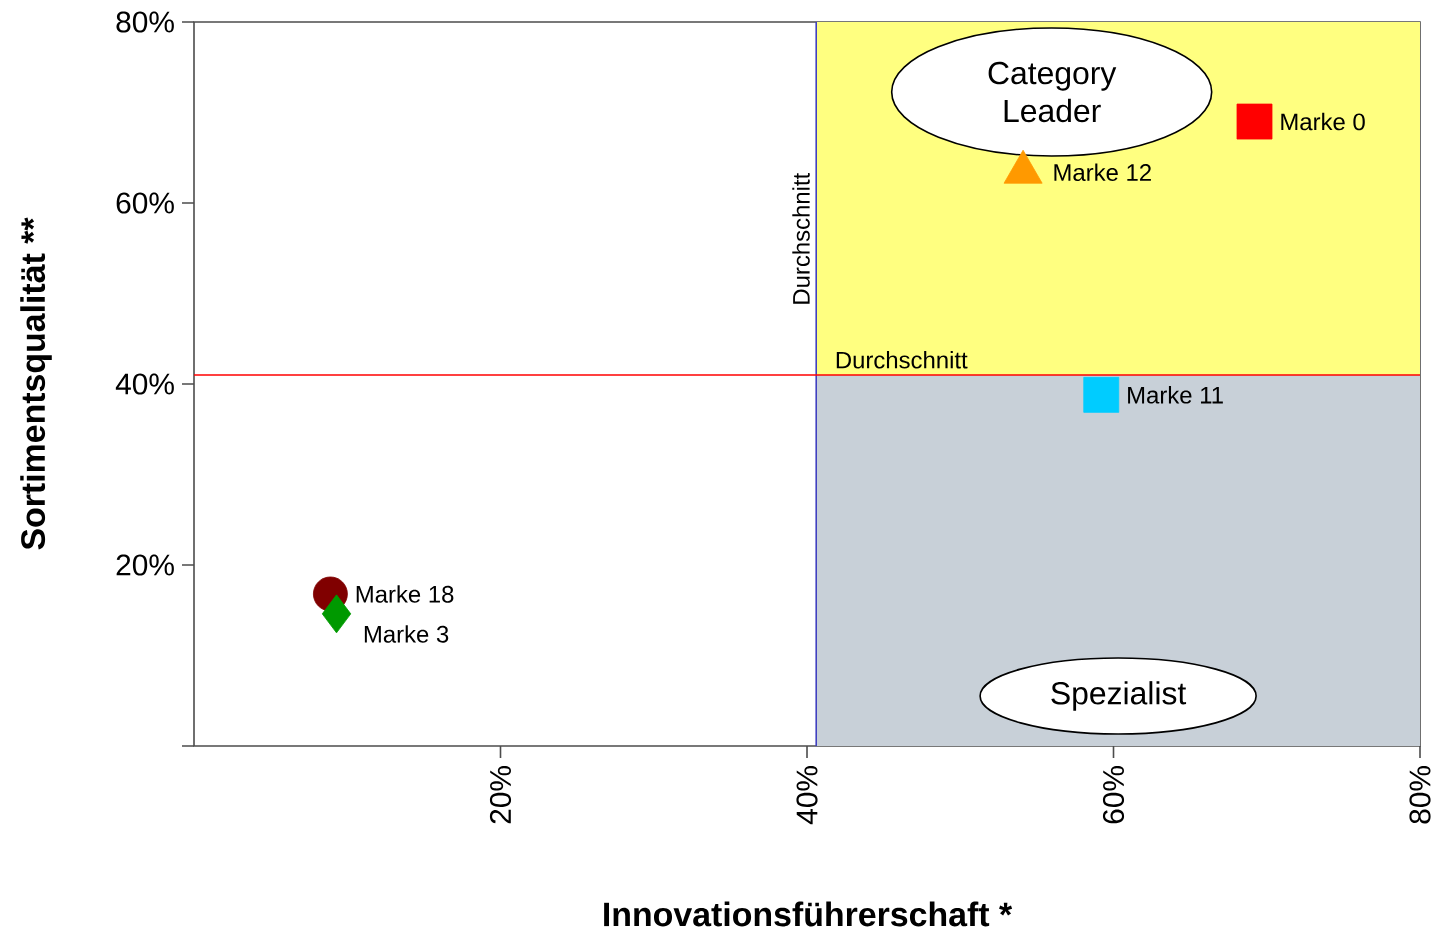  I want to click on y-tick-label: 20%, so click(145, 565).